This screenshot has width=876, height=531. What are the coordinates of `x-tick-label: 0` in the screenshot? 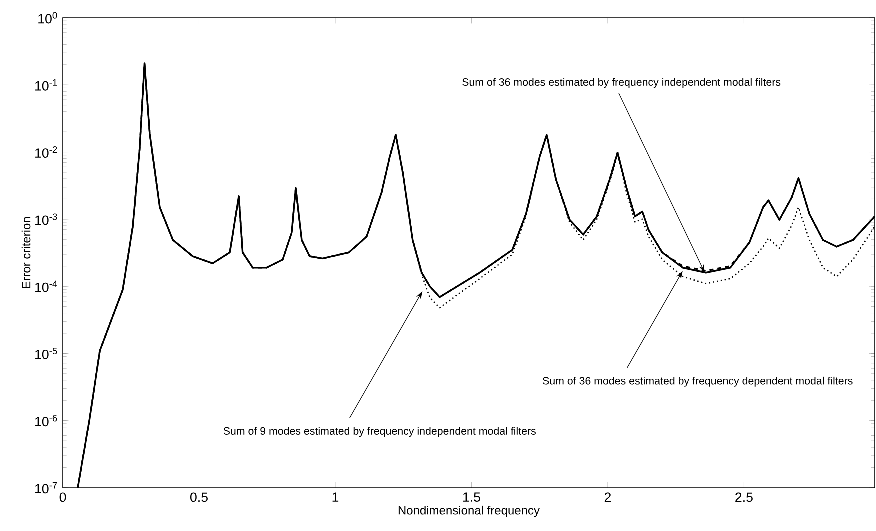 It's located at (63, 497).